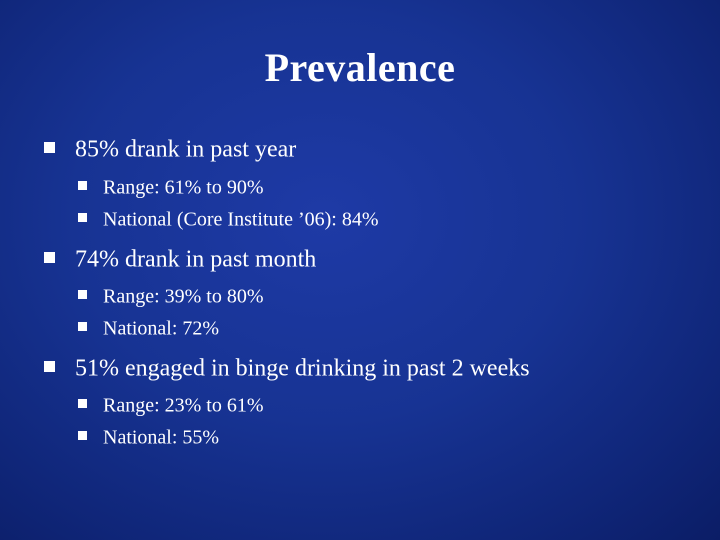 The height and width of the screenshot is (540, 720). Describe the element at coordinates (183, 405) in the screenshot. I see `sub-bullet-text: Range: 23% to 61%` at that location.